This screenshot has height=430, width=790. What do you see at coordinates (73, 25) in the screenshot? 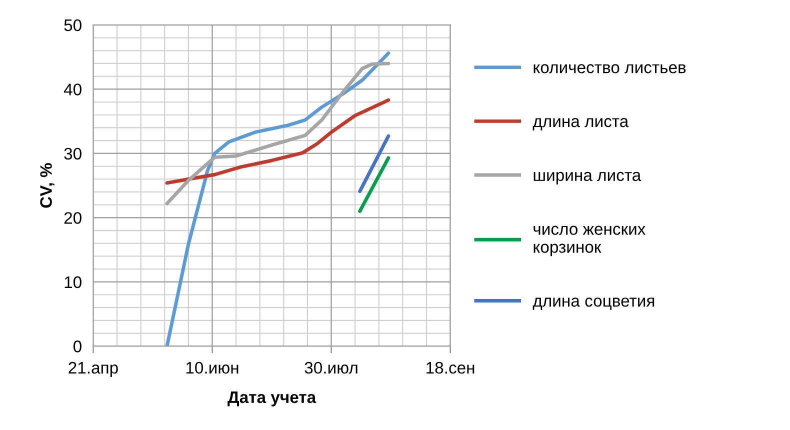
I see `y-tick-label: 50` at bounding box center [73, 25].